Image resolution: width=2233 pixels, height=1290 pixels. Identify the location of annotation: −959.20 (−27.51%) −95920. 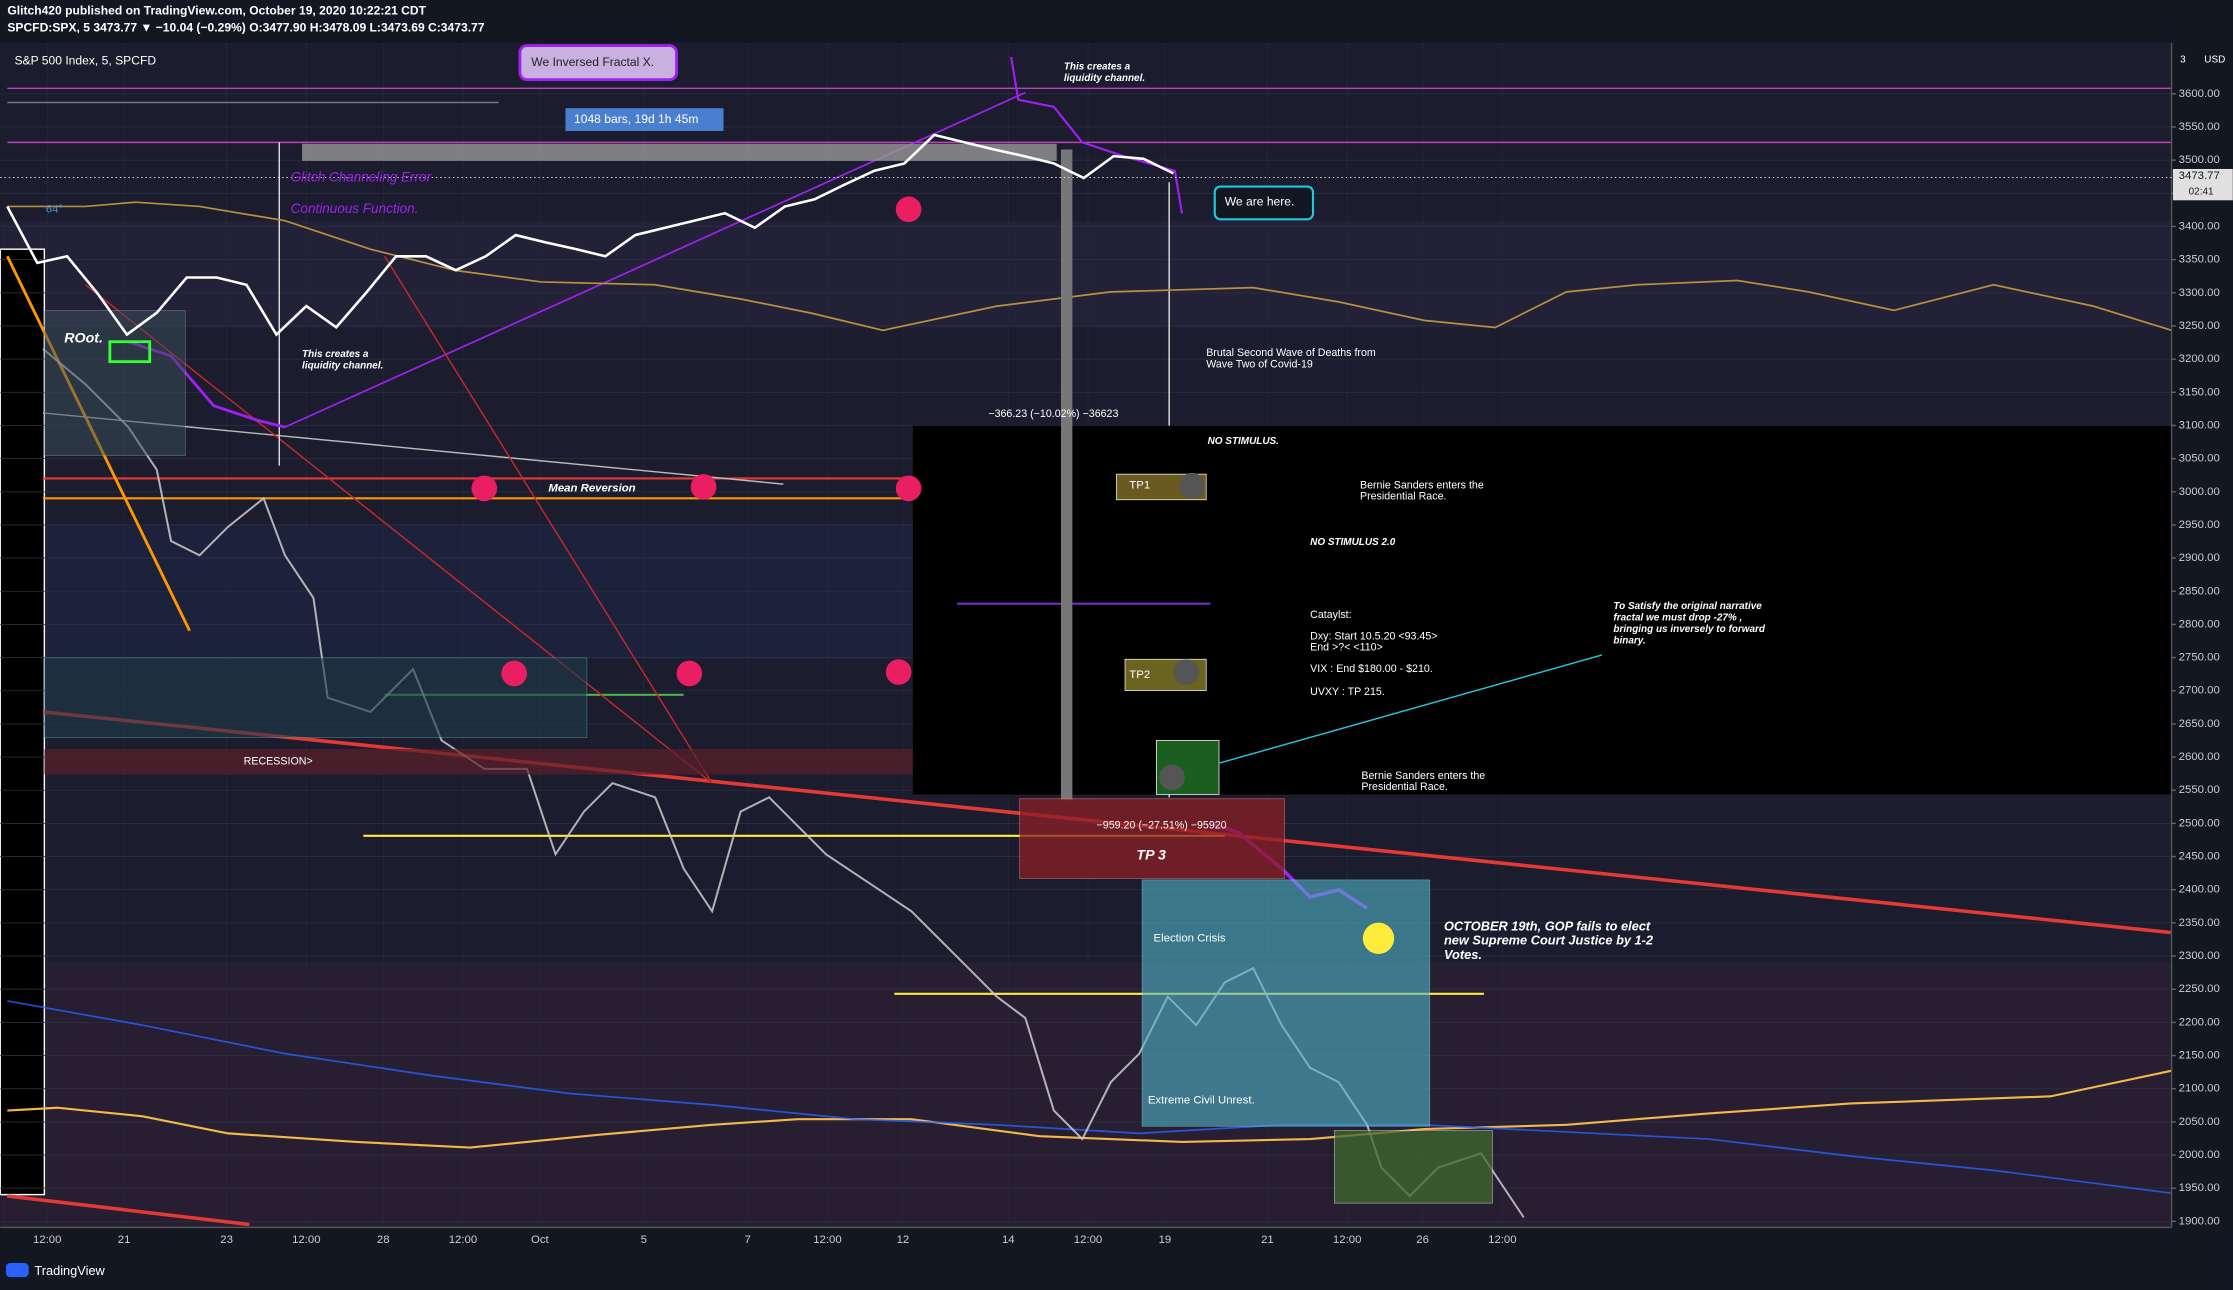
(1162, 826).